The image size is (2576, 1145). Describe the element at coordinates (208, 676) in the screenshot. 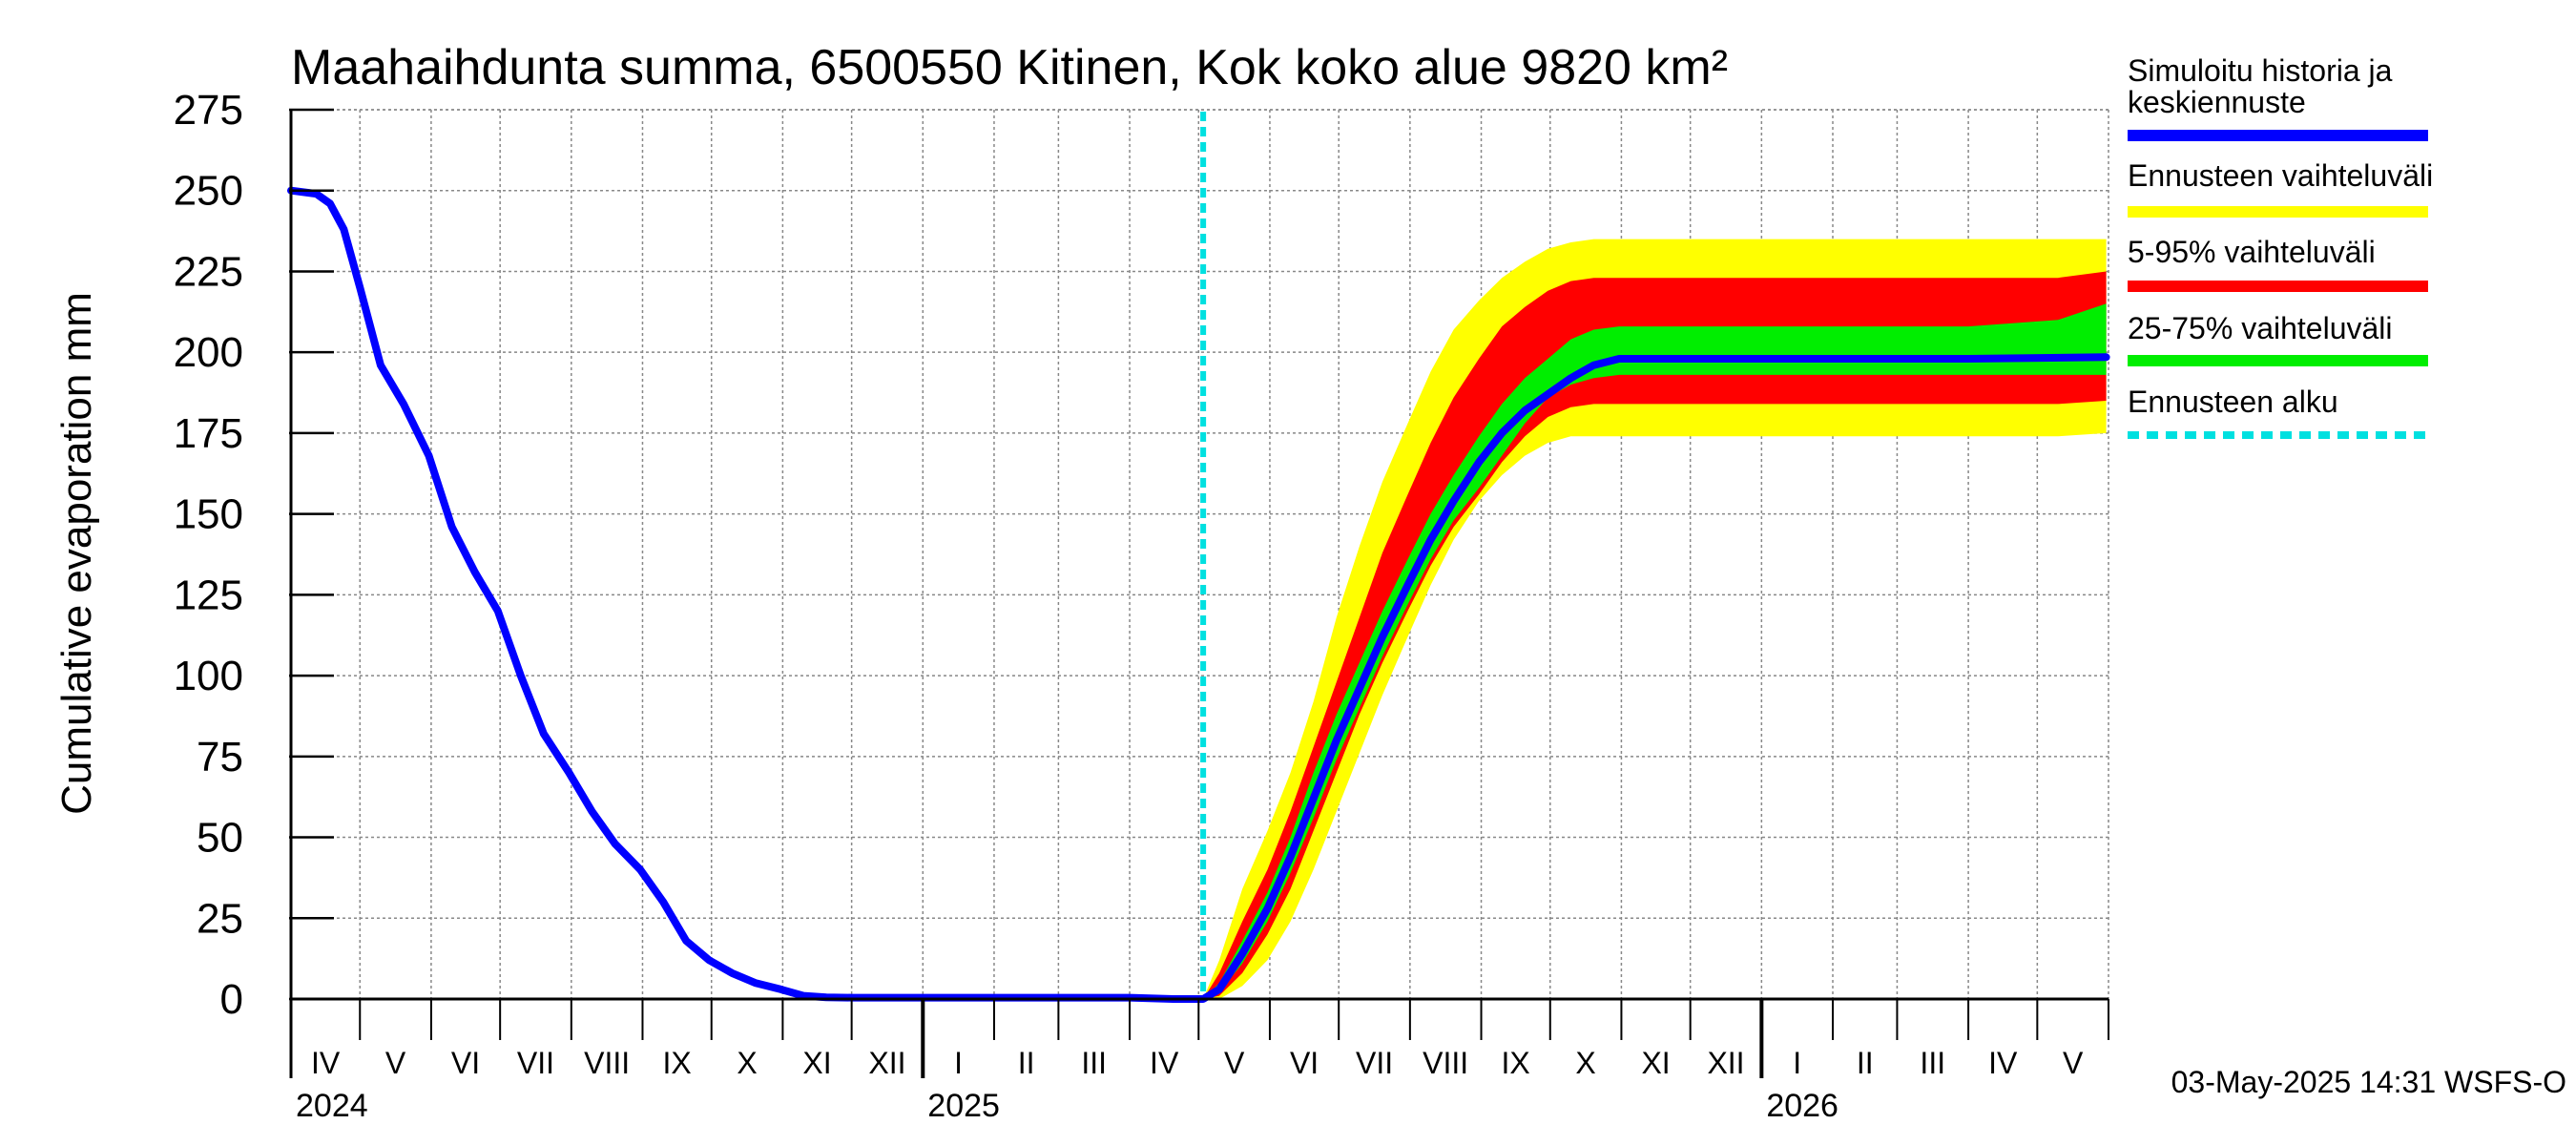

I see `y-tick-label: 100` at that location.